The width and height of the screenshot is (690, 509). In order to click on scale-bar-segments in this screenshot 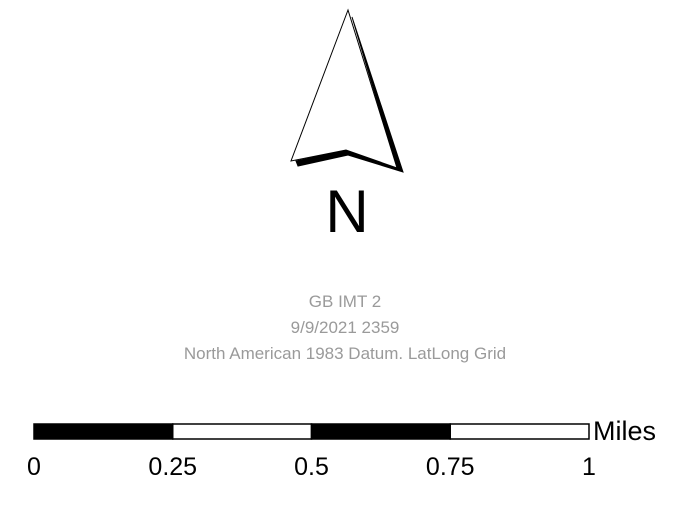, I will do `click(311, 431)`.